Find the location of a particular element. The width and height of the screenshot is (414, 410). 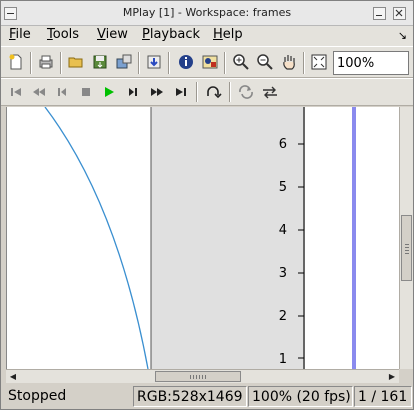

highlight-bar is located at coordinates (354, 238).